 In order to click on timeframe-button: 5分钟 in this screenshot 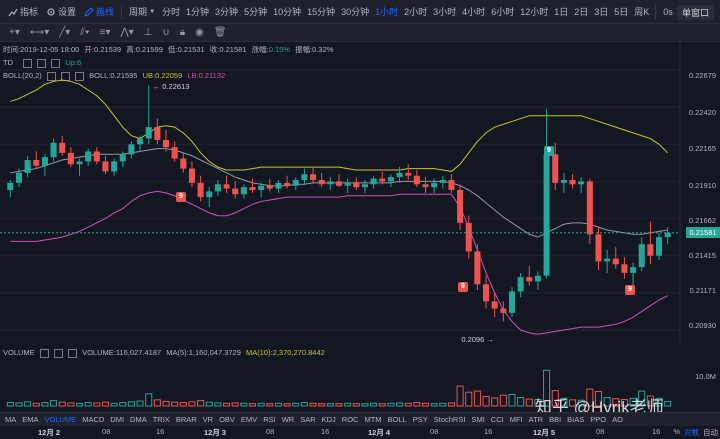, I will do `click(256, 12)`.